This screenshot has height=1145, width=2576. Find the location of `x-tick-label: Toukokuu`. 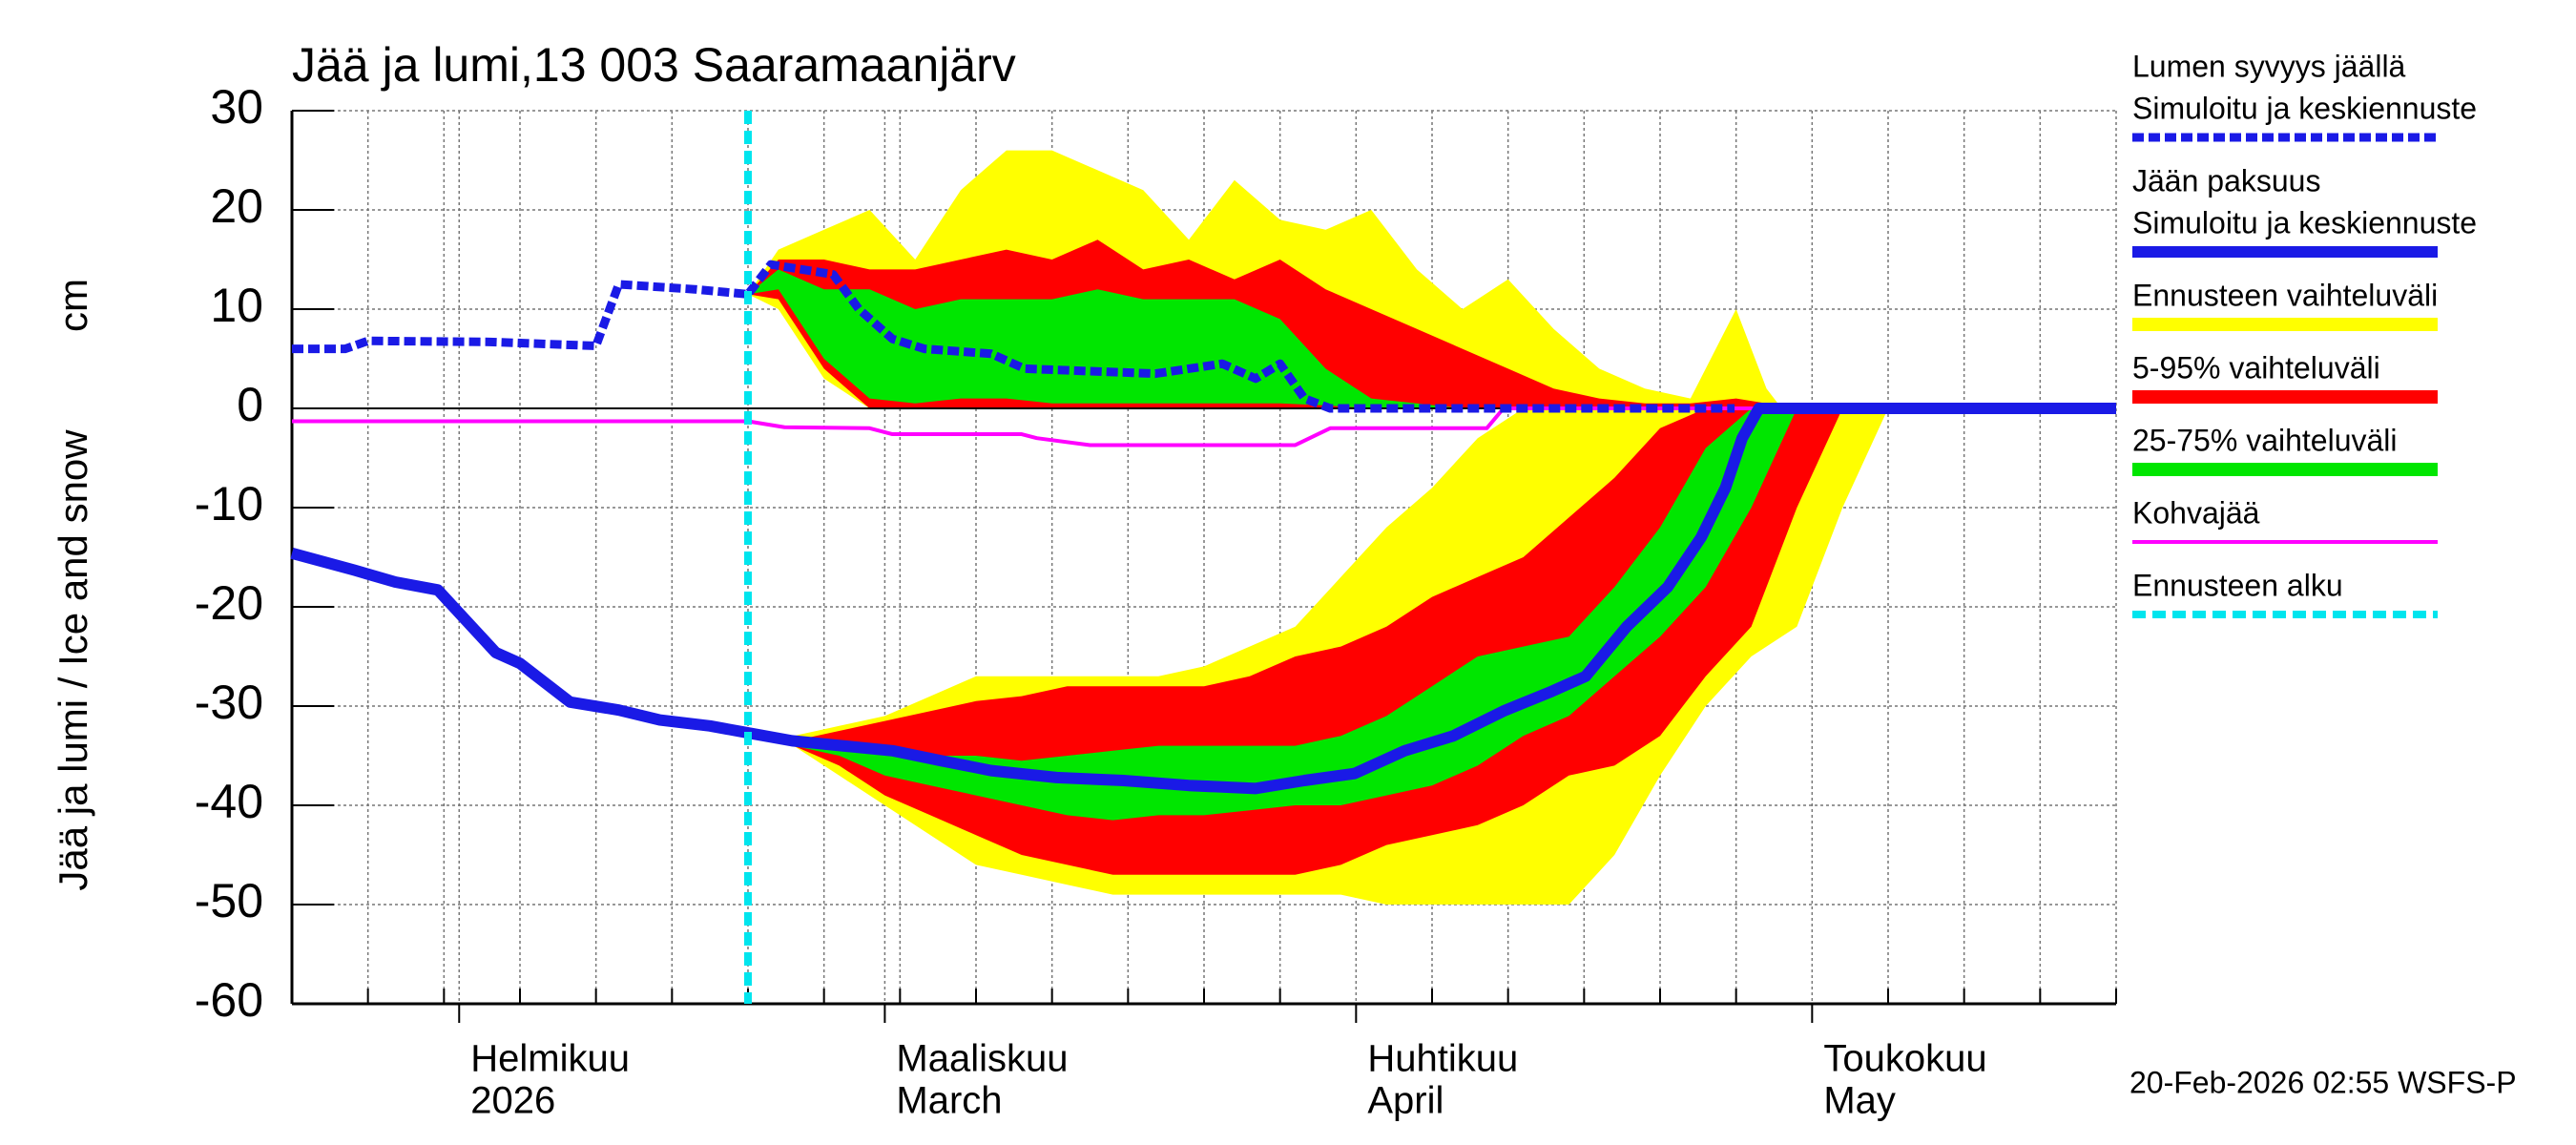

x-tick-label: Toukokuu is located at coordinates (1904, 1059).